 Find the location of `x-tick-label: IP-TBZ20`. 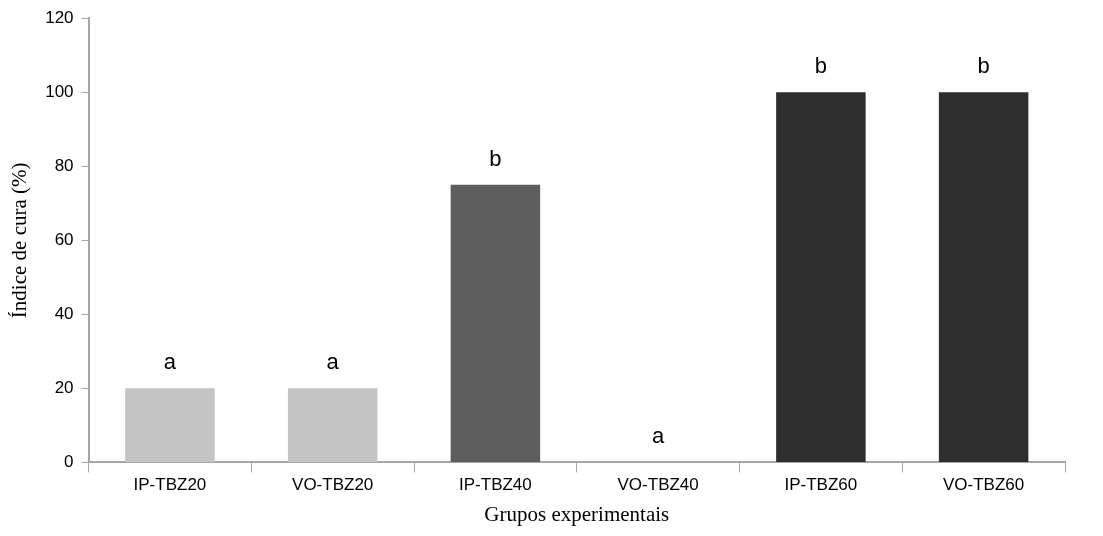

x-tick-label: IP-TBZ20 is located at coordinates (170, 485).